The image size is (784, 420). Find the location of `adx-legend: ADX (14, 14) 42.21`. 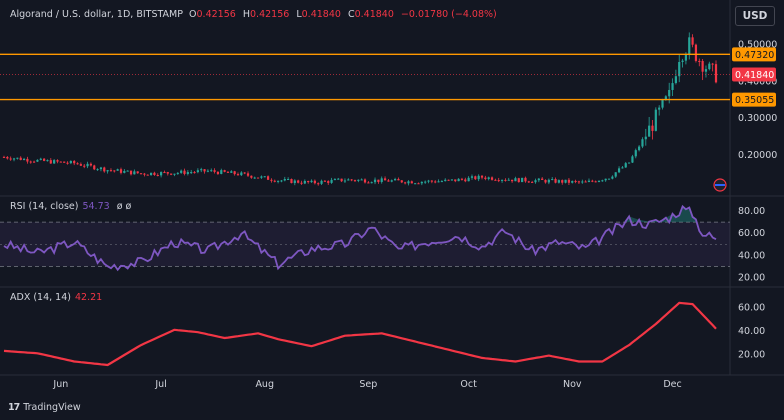

adx-legend: ADX (14, 14) 42.21 is located at coordinates (56, 297).